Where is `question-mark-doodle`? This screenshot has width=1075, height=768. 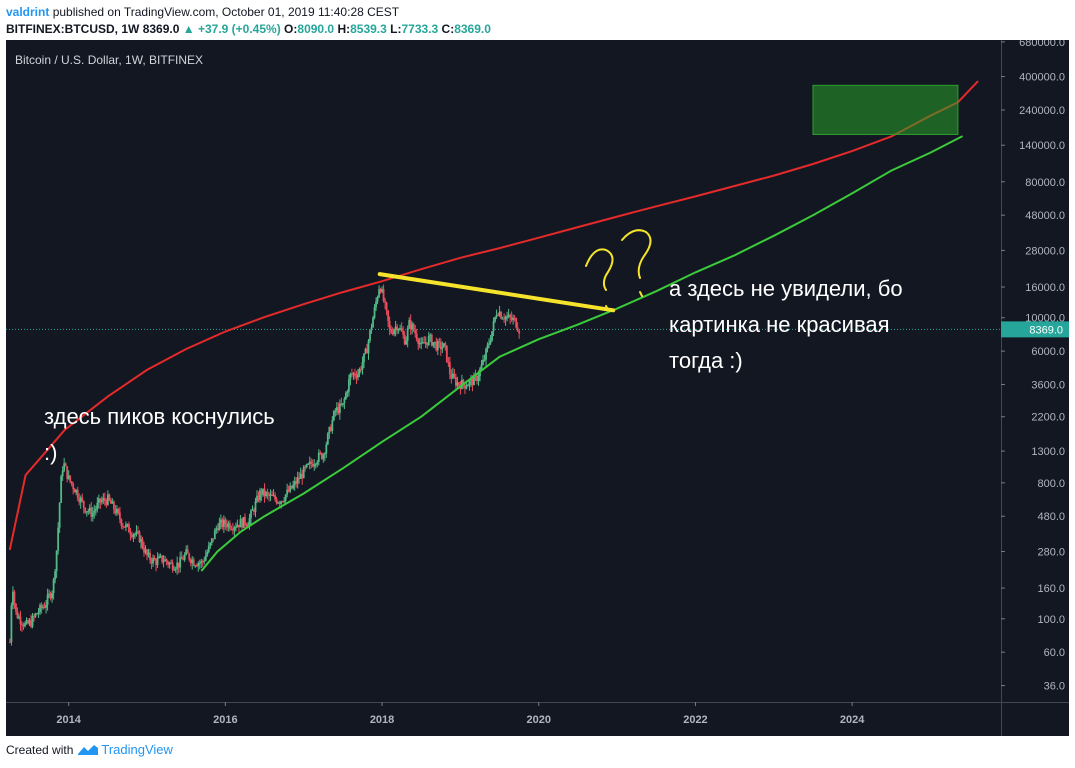
question-mark-doodle is located at coordinates (599, 279).